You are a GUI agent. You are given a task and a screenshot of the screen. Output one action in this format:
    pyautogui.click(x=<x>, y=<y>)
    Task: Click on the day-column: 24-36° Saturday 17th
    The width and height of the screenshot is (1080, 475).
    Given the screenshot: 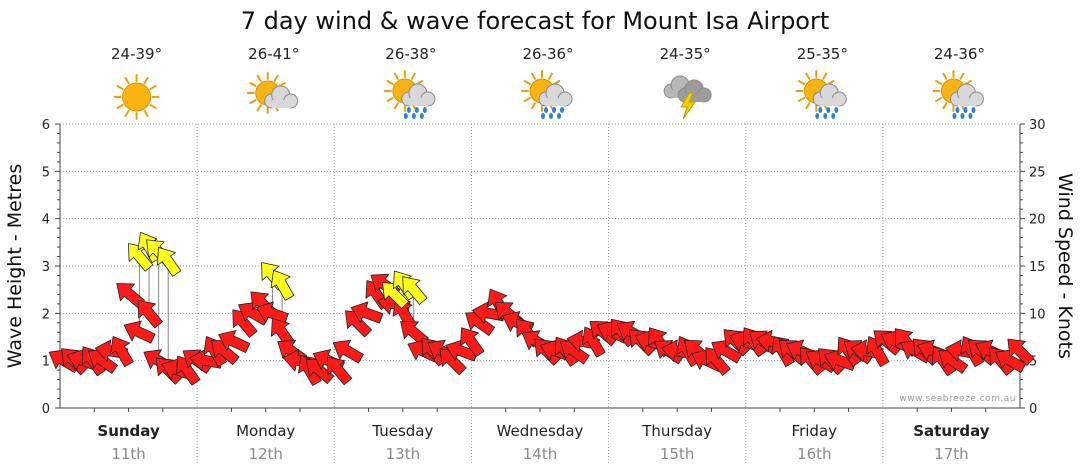 What is the action you would take?
    pyautogui.click(x=951, y=254)
    